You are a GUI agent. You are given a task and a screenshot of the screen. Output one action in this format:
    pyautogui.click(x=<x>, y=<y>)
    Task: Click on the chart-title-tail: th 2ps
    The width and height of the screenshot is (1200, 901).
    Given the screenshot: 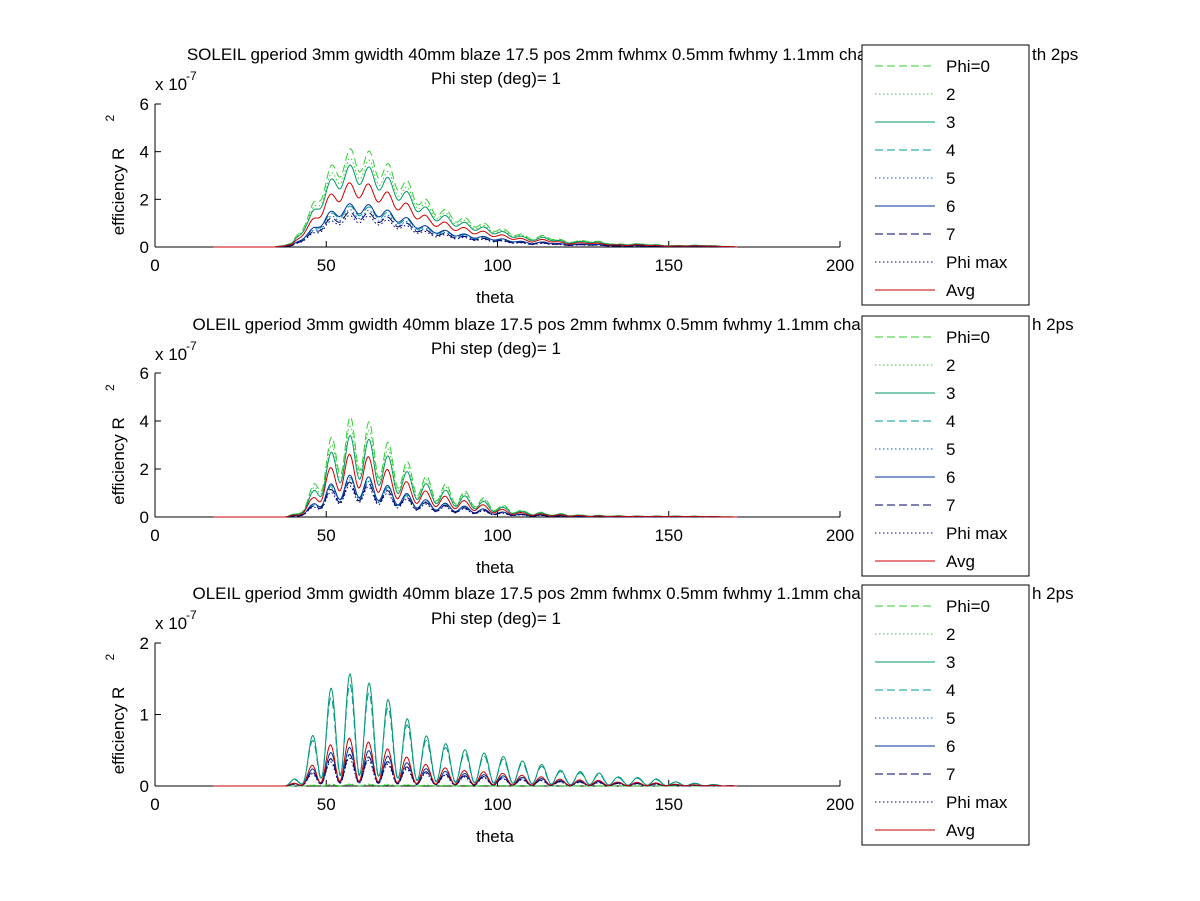 What is the action you would take?
    pyautogui.click(x=1055, y=54)
    